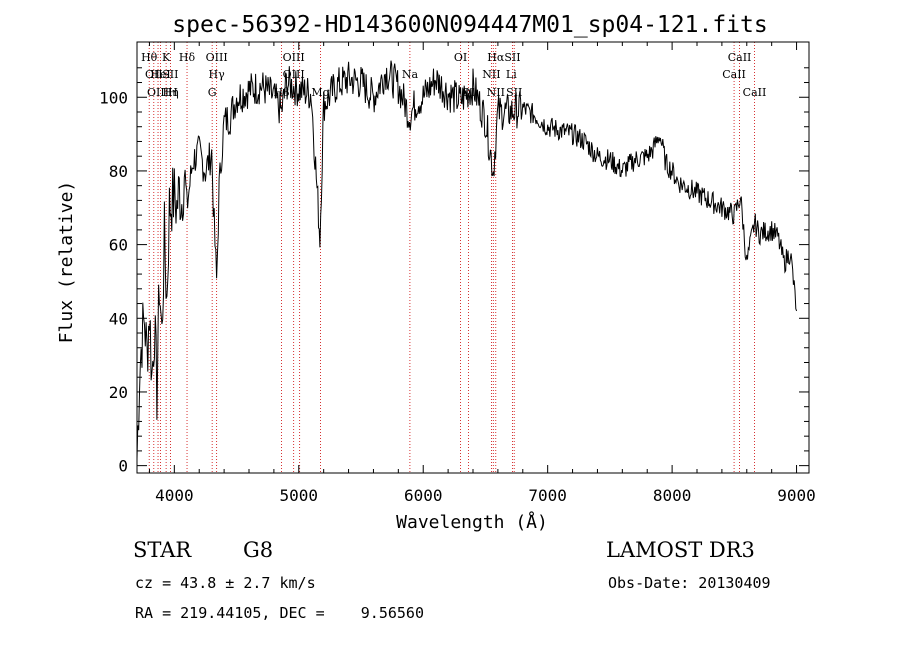 This screenshot has height=649, width=900. I want to click on redshift-velocity: cz = 43.8 ± 2.7 km/s, so click(225, 583).